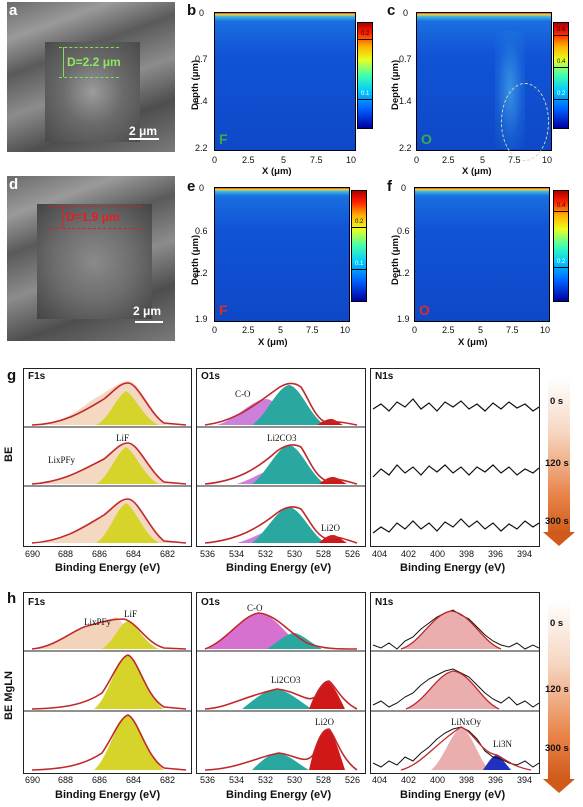 Image resolution: width=583 pixels, height=807 pixels. What do you see at coordinates (134, 554) in the screenshot?
I see `x-tick: 684` at bounding box center [134, 554].